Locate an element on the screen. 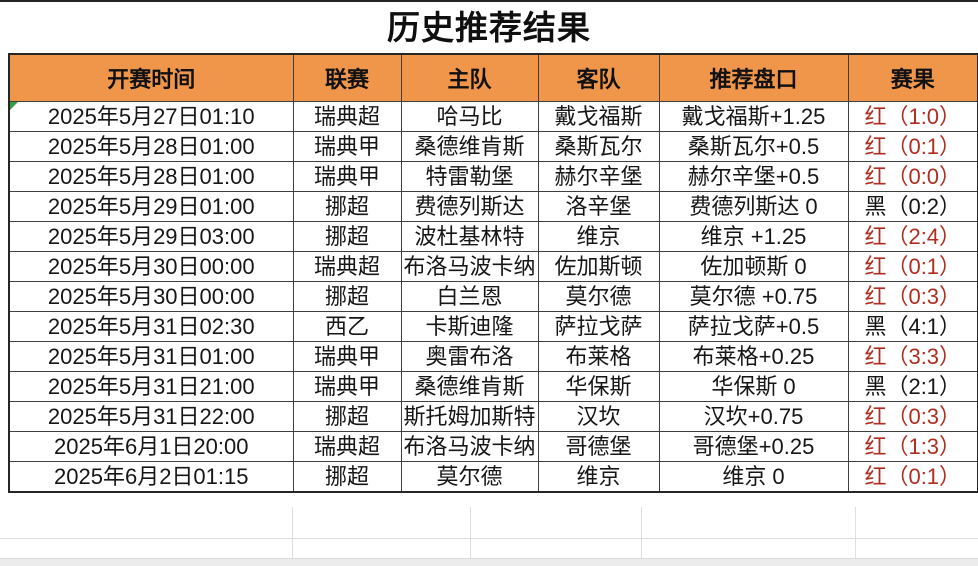 The width and height of the screenshot is (978, 566). away-team-cell: 哥德堡 is located at coordinates (598, 446).